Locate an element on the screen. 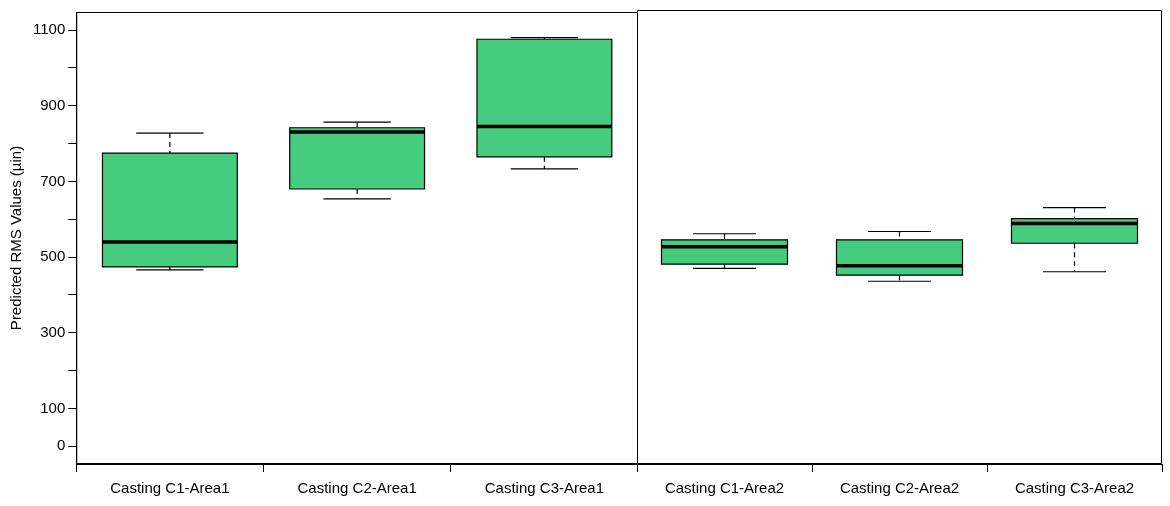 Image resolution: width=1170 pixels, height=506 pixels. y-tick-label: 500 is located at coordinates (53, 256).